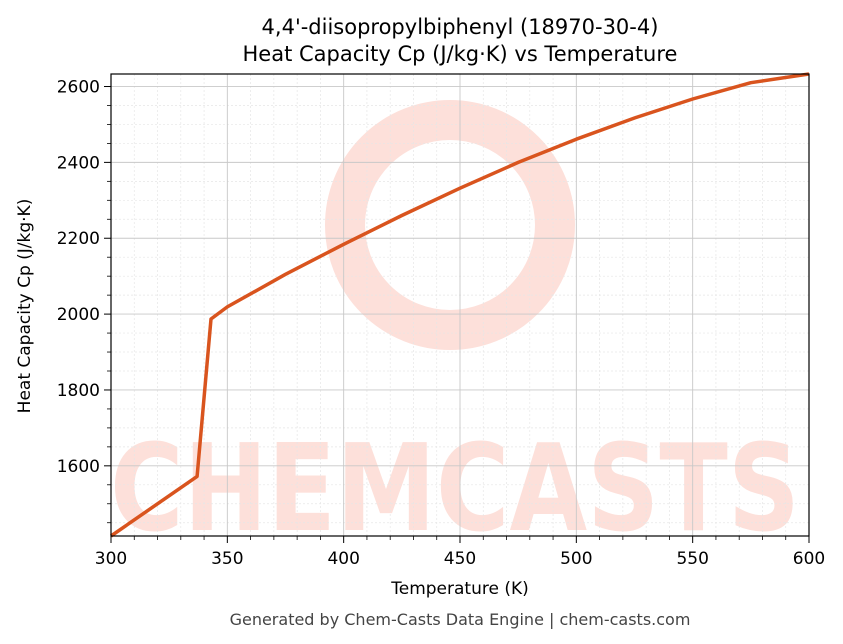 The image size is (843, 644). I want to click on chart-title-line1: 4,4'-diisopropylbiphenyl (18970-30-4), so click(460, 27).